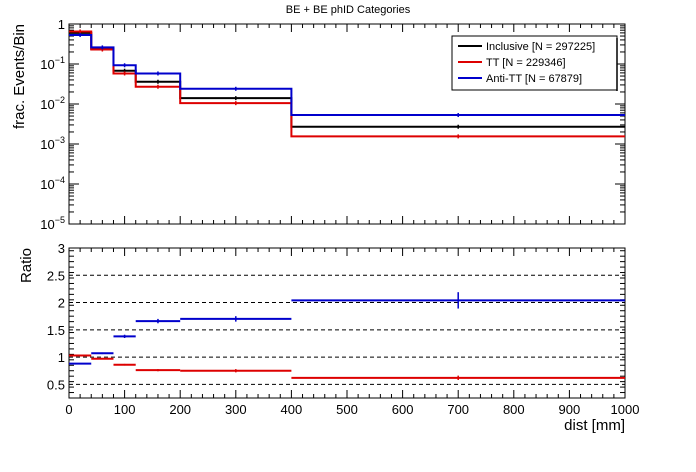  Describe the element at coordinates (458, 409) in the screenshot. I see `x-tick-label: 700` at that location.